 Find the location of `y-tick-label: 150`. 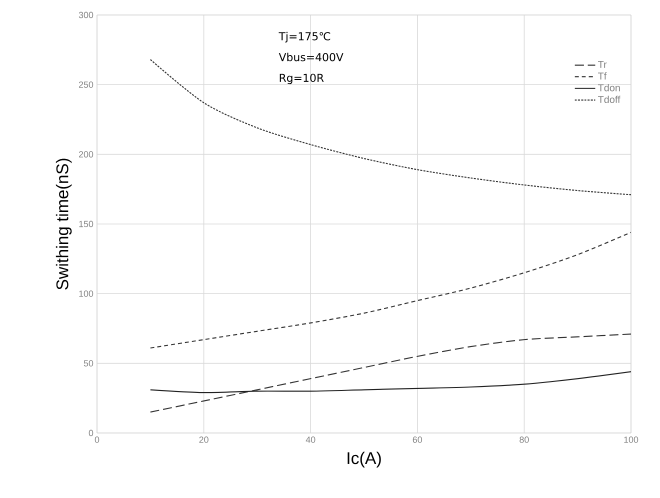

y-tick-label: 150 is located at coordinates (86, 224).